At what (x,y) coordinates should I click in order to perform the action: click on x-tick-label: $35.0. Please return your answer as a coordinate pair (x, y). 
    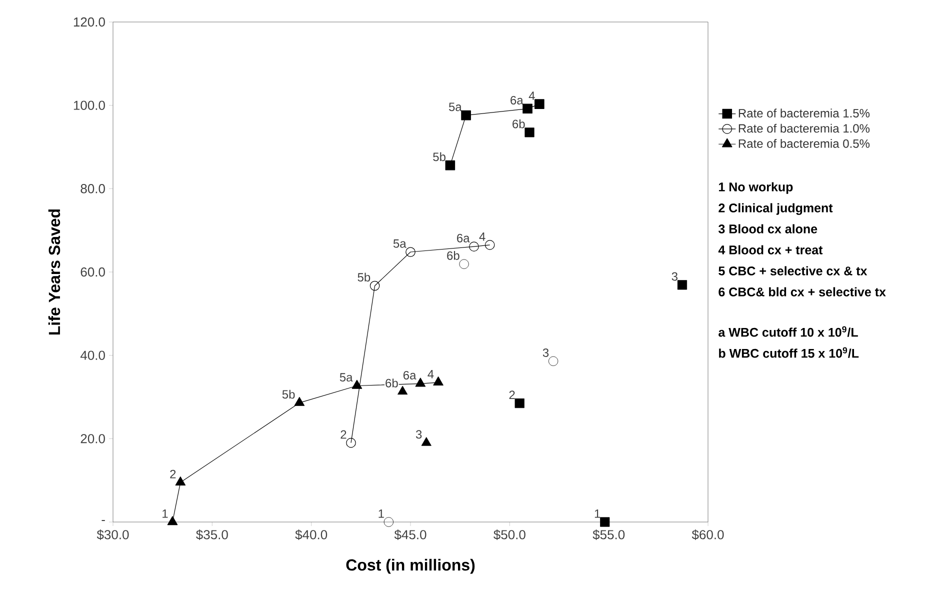
    Looking at the image, I should click on (212, 535).